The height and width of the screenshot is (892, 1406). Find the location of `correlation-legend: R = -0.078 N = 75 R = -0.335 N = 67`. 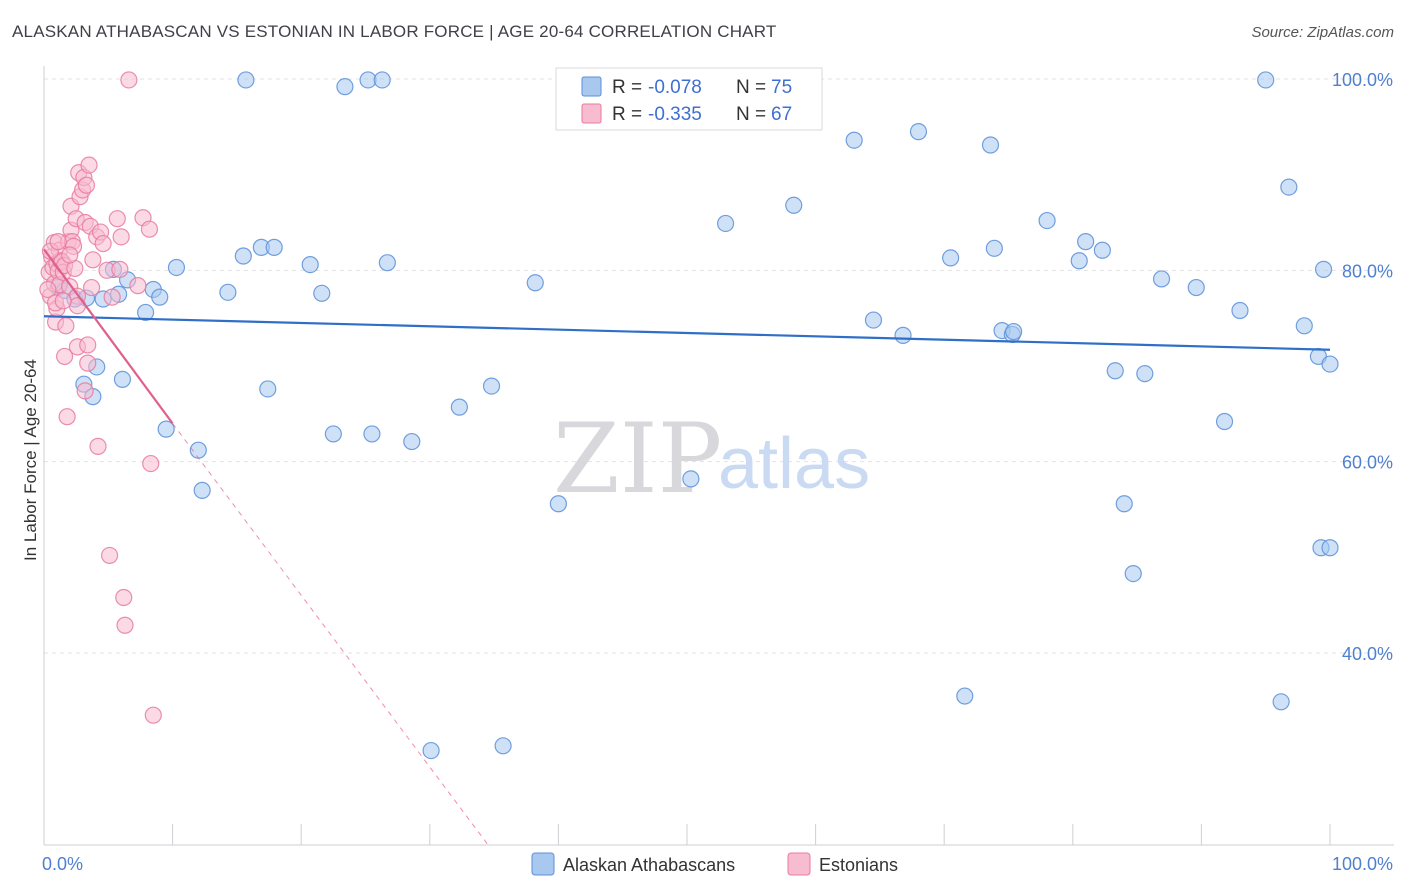

correlation-legend: R = -0.078 N = 75 R = -0.335 N = 67 is located at coordinates (689, 99).